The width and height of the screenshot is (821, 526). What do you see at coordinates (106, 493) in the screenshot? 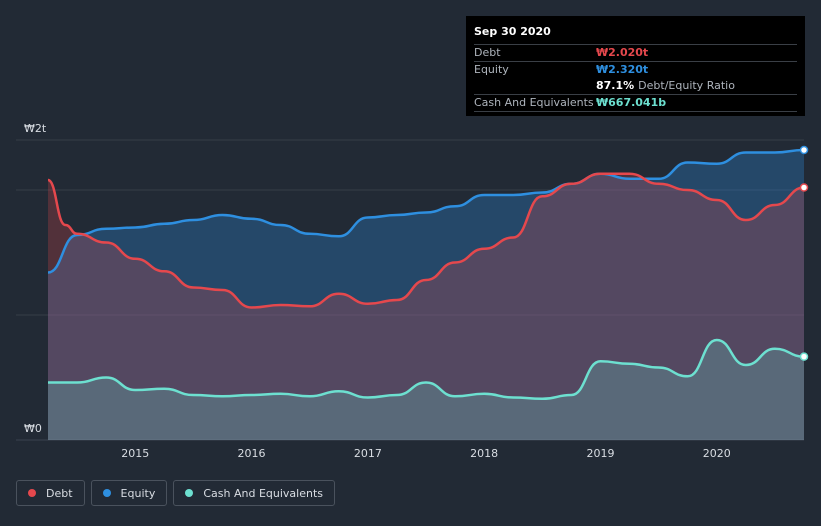
I see `equity-dot-icon` at bounding box center [106, 493].